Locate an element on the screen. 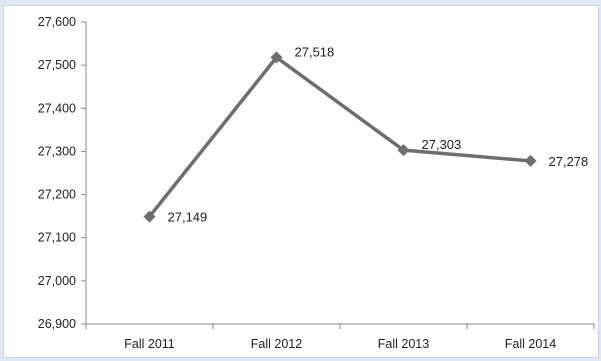  y-tick-label: 27,000 is located at coordinates (57, 281).